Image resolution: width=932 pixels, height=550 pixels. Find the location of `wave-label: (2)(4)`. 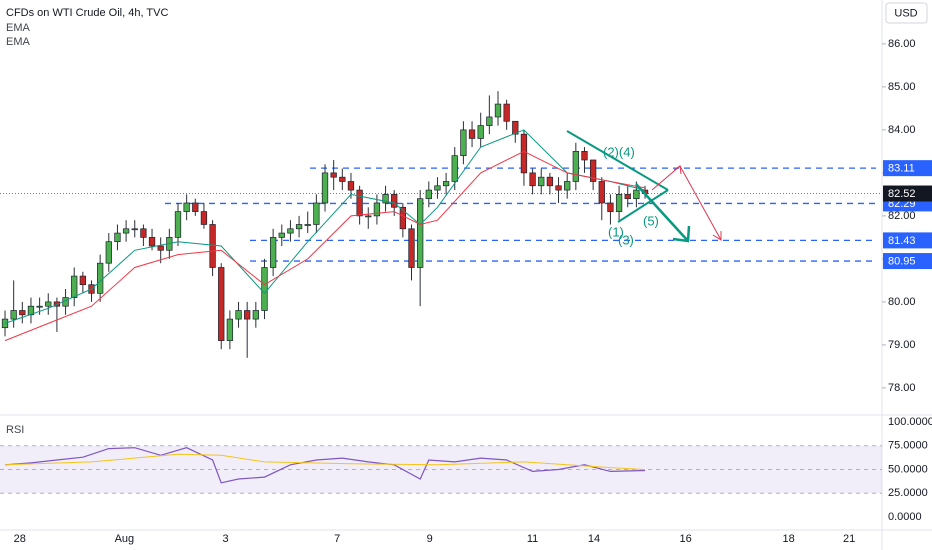

wave-label: (2)(4) is located at coordinates (619, 151).